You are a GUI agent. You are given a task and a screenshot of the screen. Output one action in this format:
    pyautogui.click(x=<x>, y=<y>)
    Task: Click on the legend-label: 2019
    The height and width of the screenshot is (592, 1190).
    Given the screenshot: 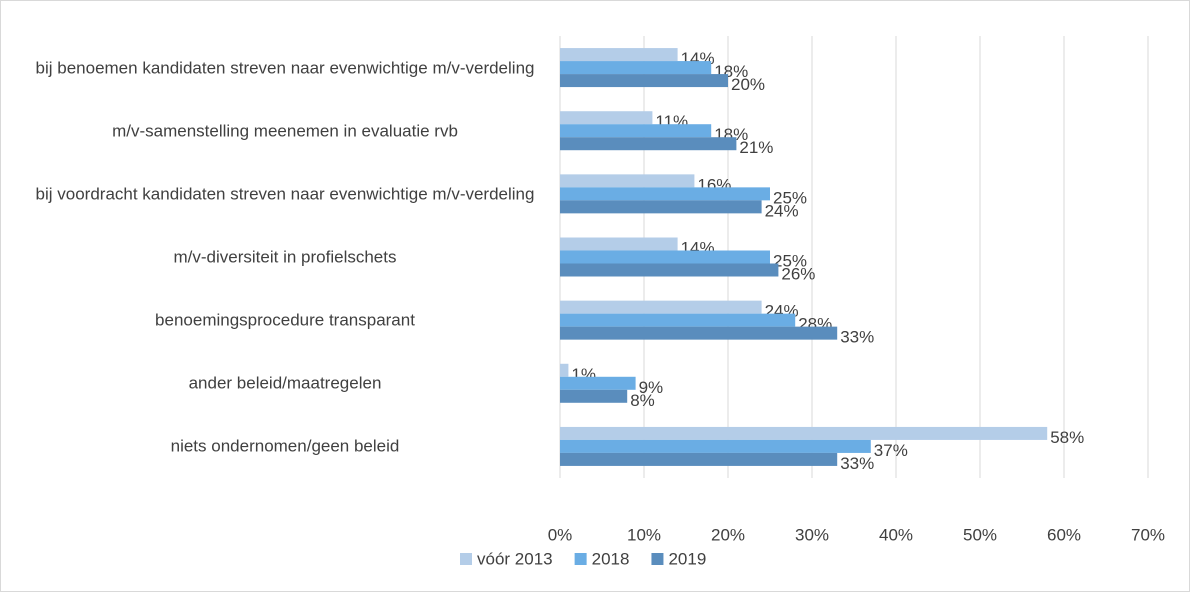 What is the action you would take?
    pyautogui.click(x=687, y=558)
    